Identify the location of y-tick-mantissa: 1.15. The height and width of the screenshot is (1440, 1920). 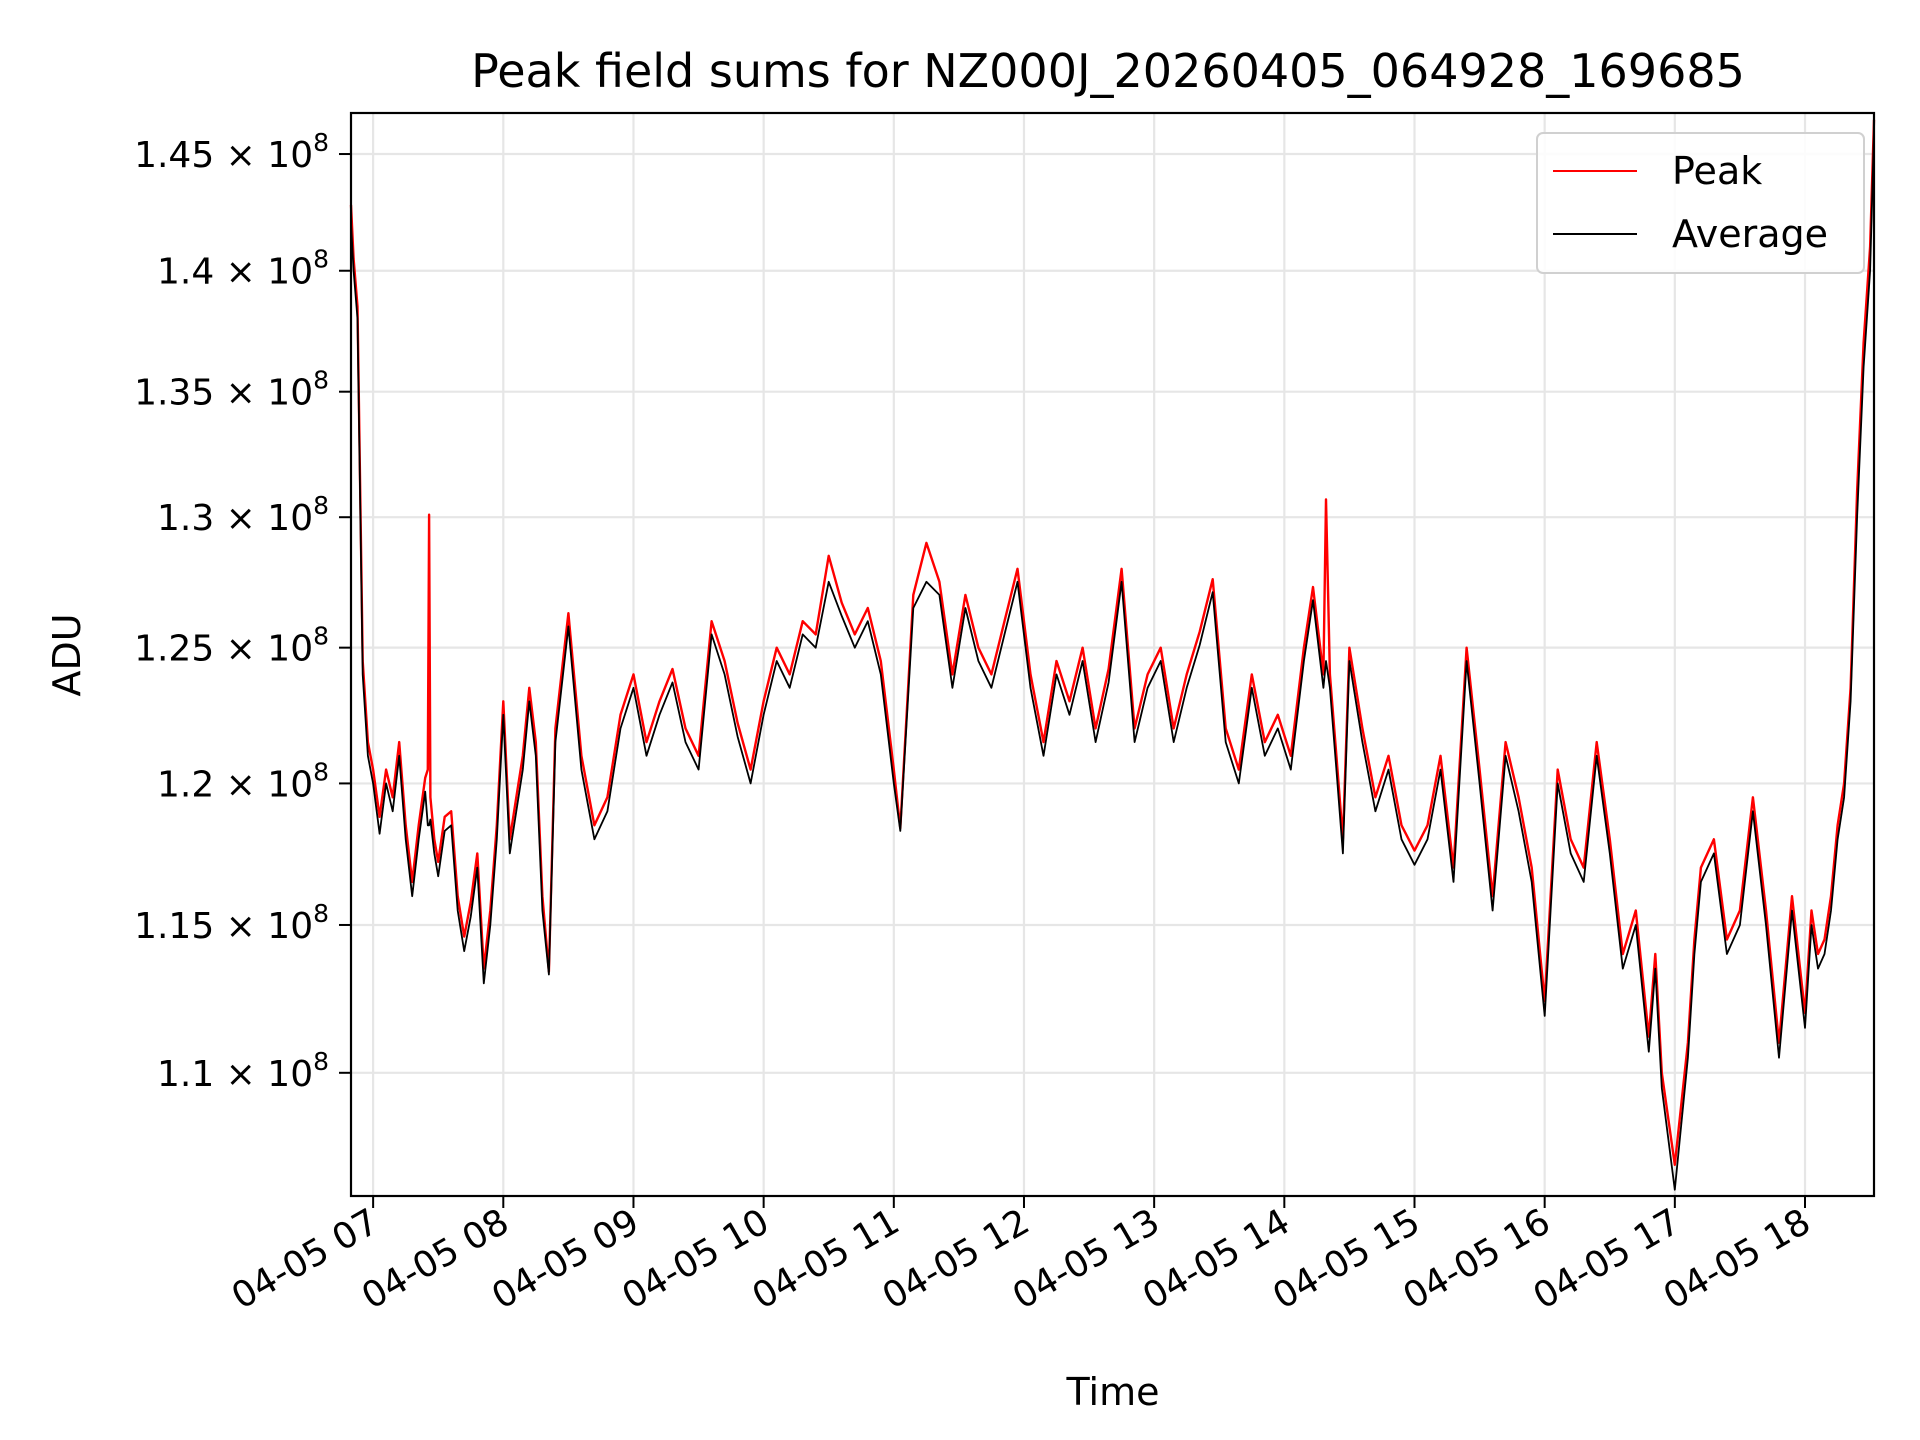
(174, 926).